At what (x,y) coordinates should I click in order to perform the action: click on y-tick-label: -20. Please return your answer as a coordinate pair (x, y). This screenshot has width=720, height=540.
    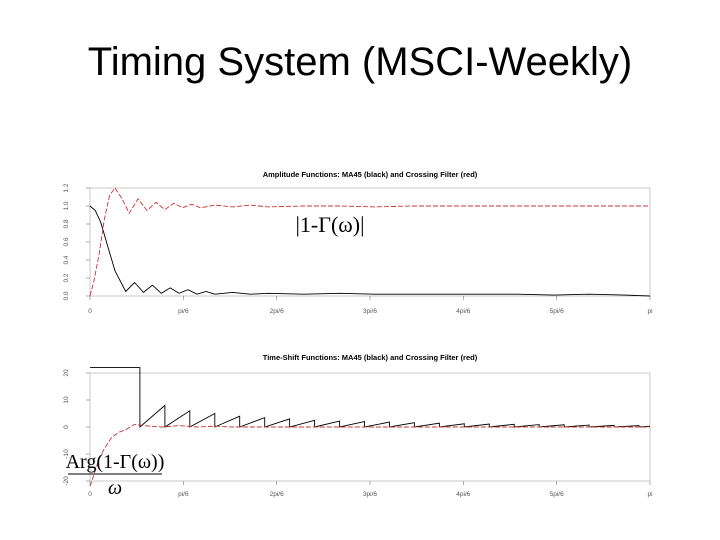
    Looking at the image, I should click on (66, 481).